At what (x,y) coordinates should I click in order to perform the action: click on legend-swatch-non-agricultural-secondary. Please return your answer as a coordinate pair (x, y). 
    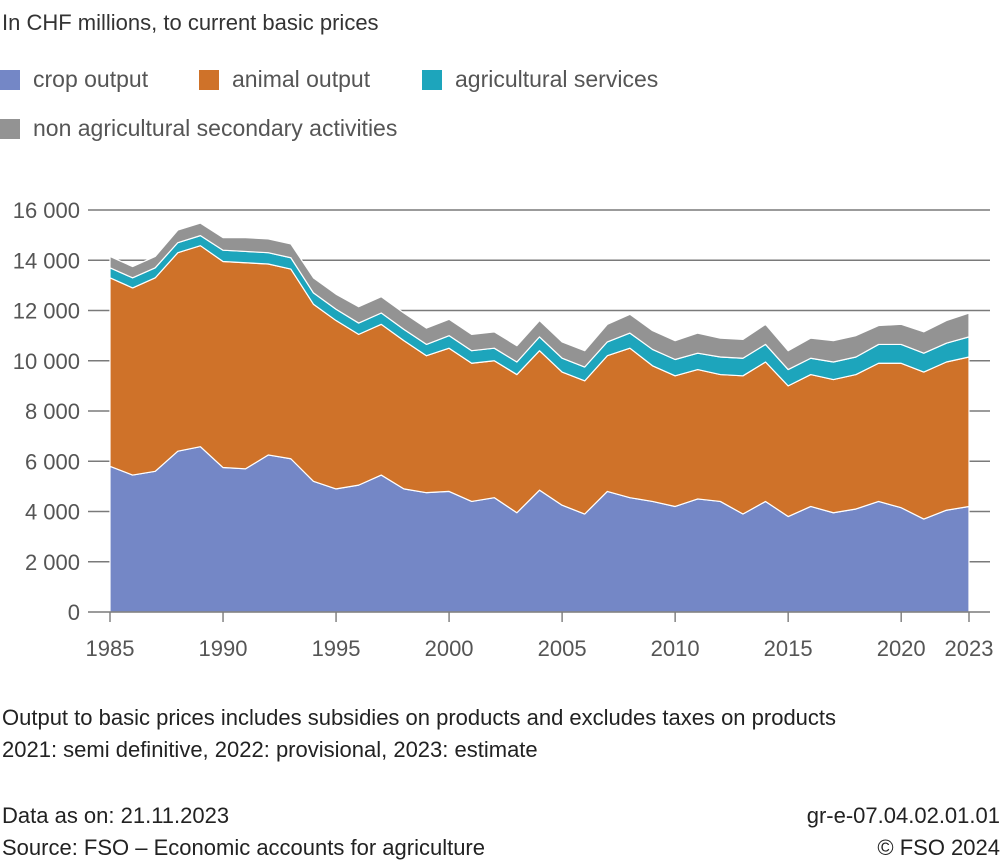
    Looking at the image, I should click on (10, 128).